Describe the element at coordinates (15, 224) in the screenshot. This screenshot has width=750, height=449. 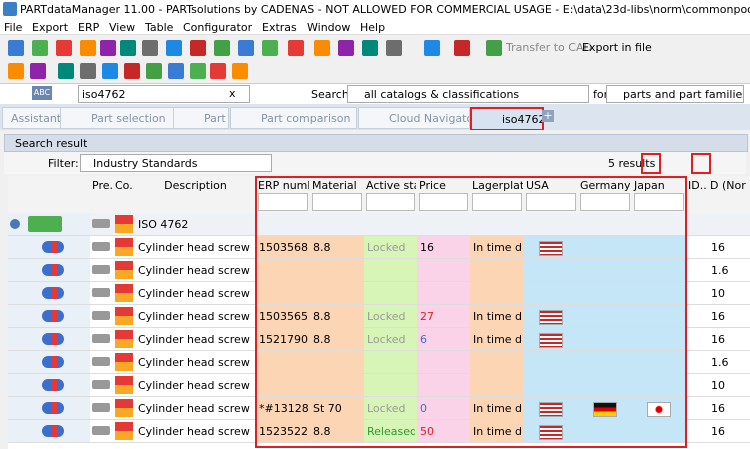
I see `collapse` at that location.